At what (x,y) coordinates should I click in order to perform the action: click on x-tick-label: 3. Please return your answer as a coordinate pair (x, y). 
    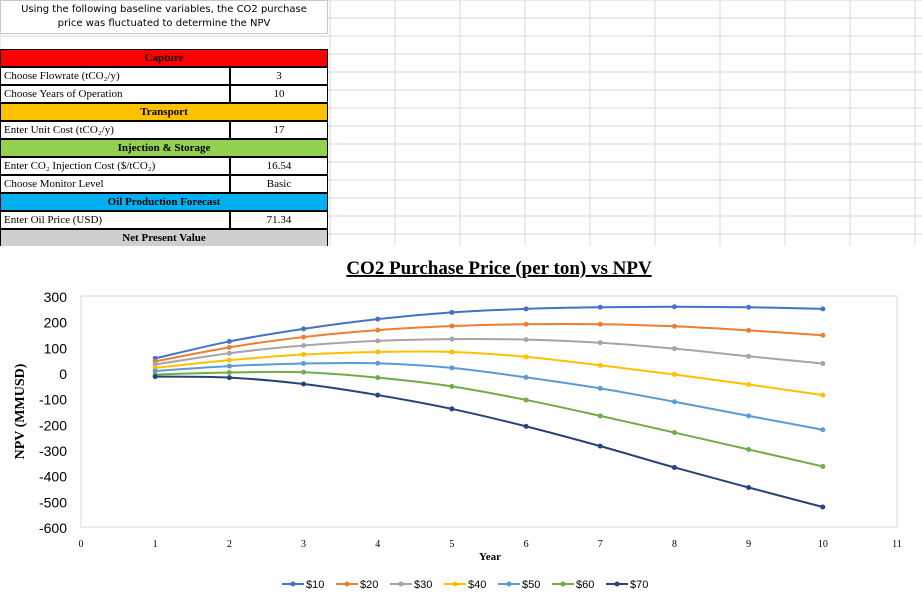
    Looking at the image, I should click on (303, 544).